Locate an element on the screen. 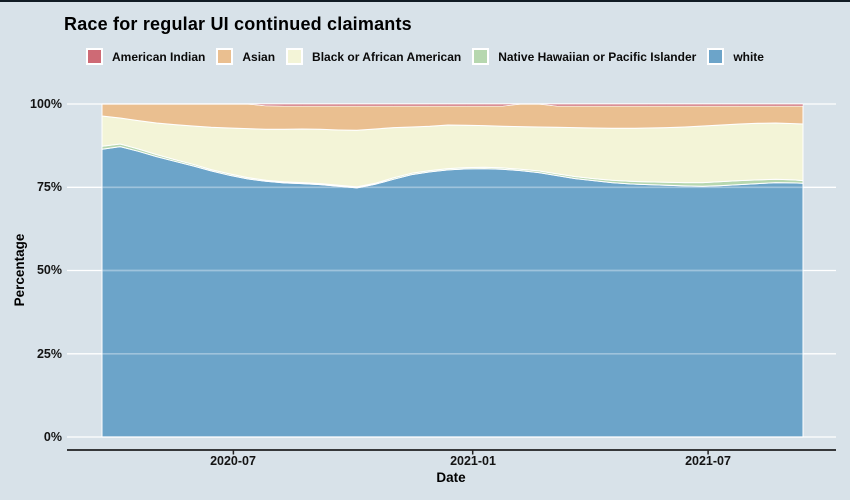  x-tick-label-2020-07: 2020-07 is located at coordinates (233, 461).